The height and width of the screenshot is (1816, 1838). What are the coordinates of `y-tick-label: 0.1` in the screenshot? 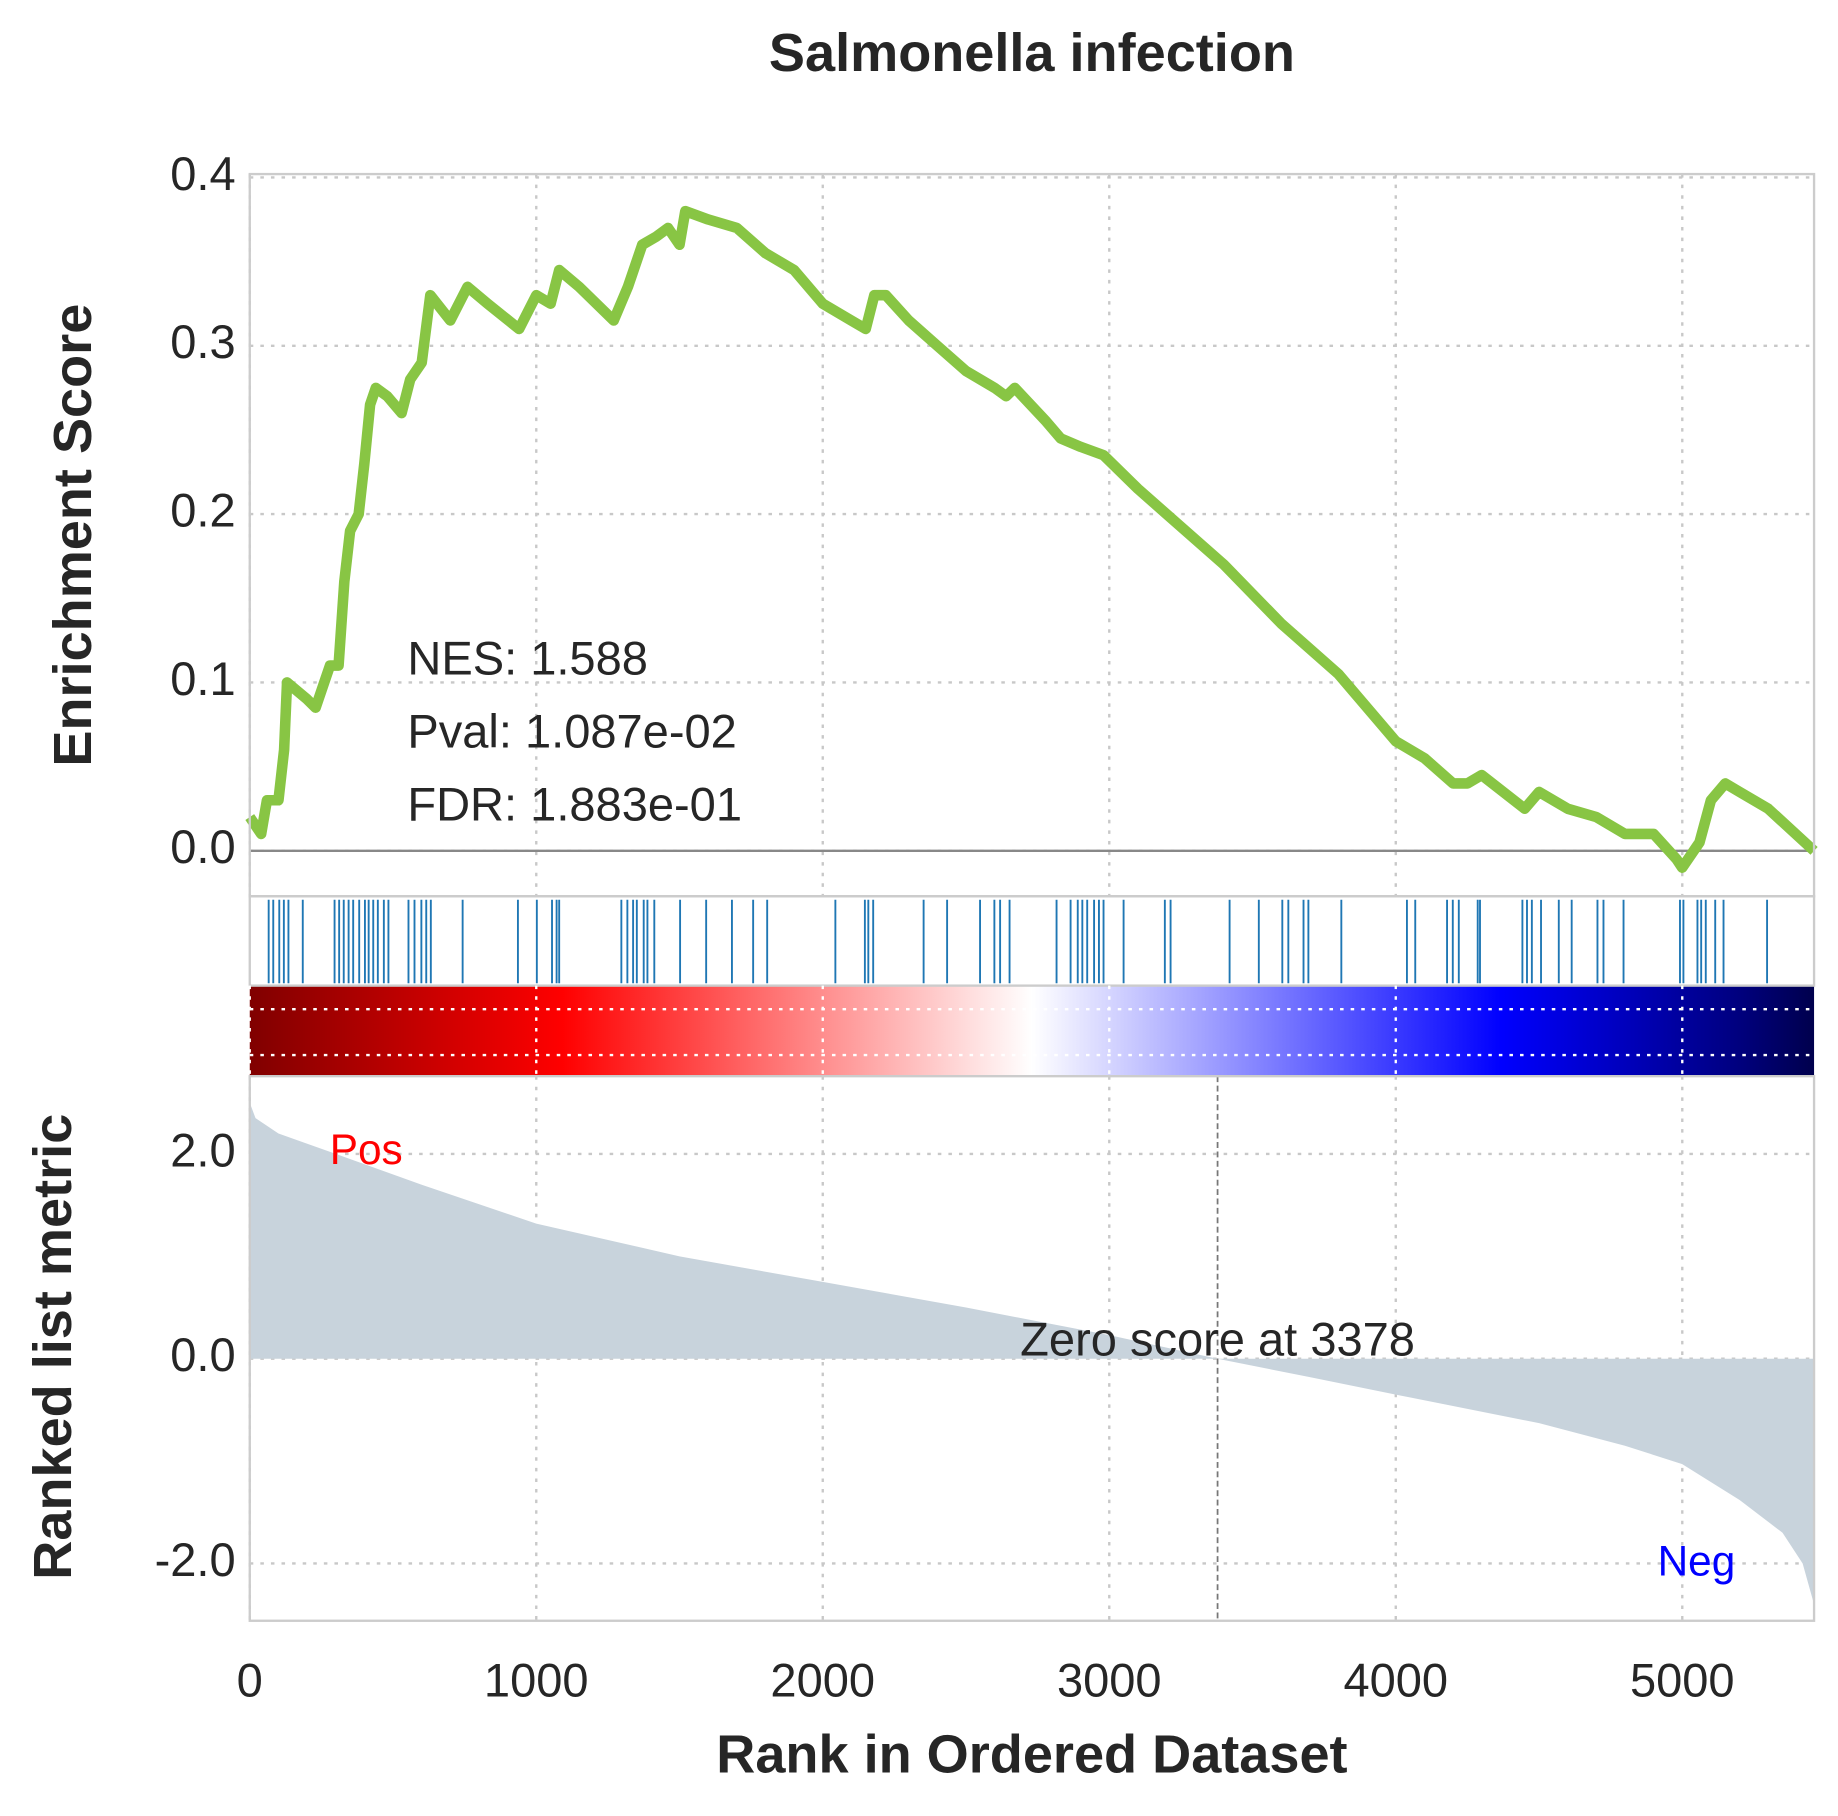 It's located at (202, 678).